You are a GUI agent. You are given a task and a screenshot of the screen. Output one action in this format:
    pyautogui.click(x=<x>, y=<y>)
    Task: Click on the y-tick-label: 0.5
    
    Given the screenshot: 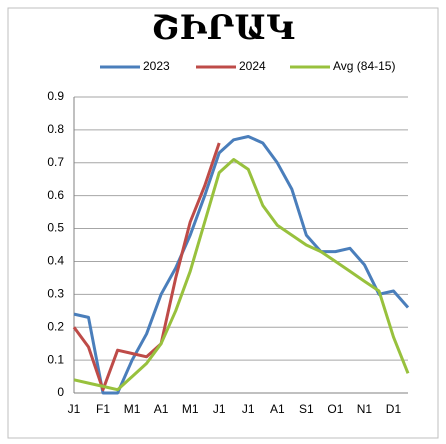 What is the action you would take?
    pyautogui.click(x=55, y=228)
    